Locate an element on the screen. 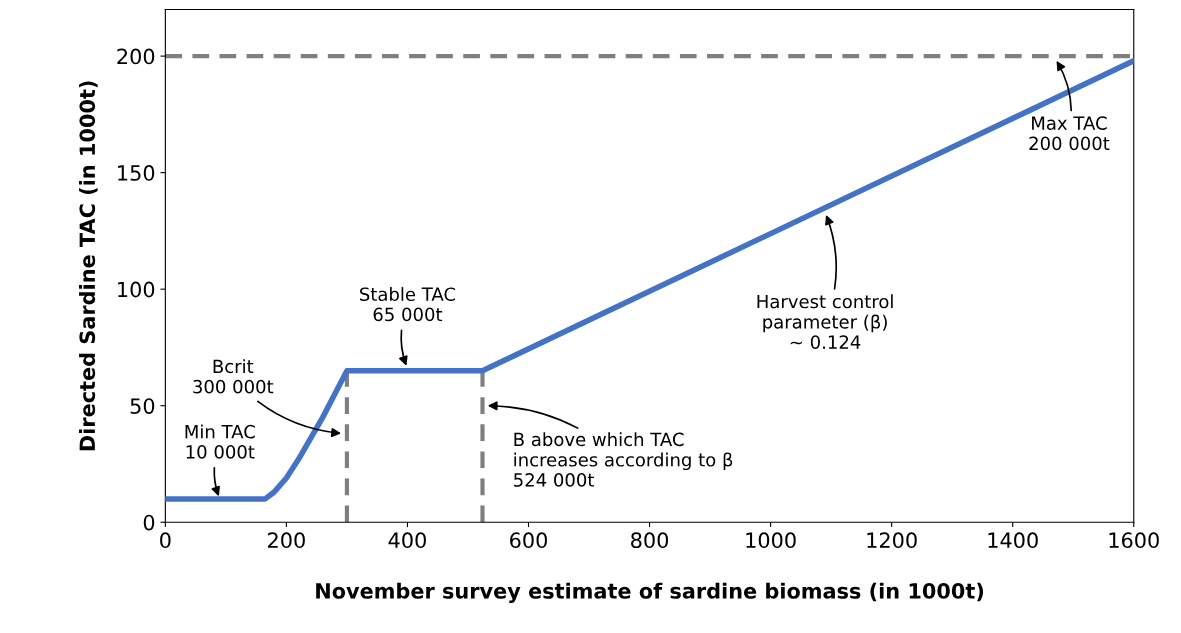 The height and width of the screenshot is (633, 1181). x-tick-label: 1400 is located at coordinates (1013, 540).